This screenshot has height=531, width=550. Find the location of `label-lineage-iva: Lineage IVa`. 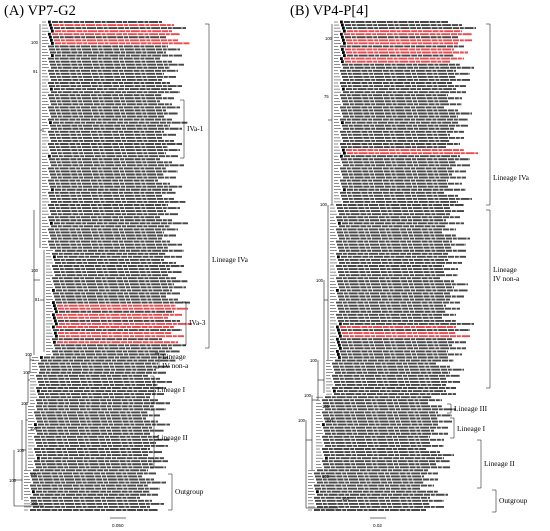

label-lineage-iva: Lineage IVa is located at coordinates (230, 259).